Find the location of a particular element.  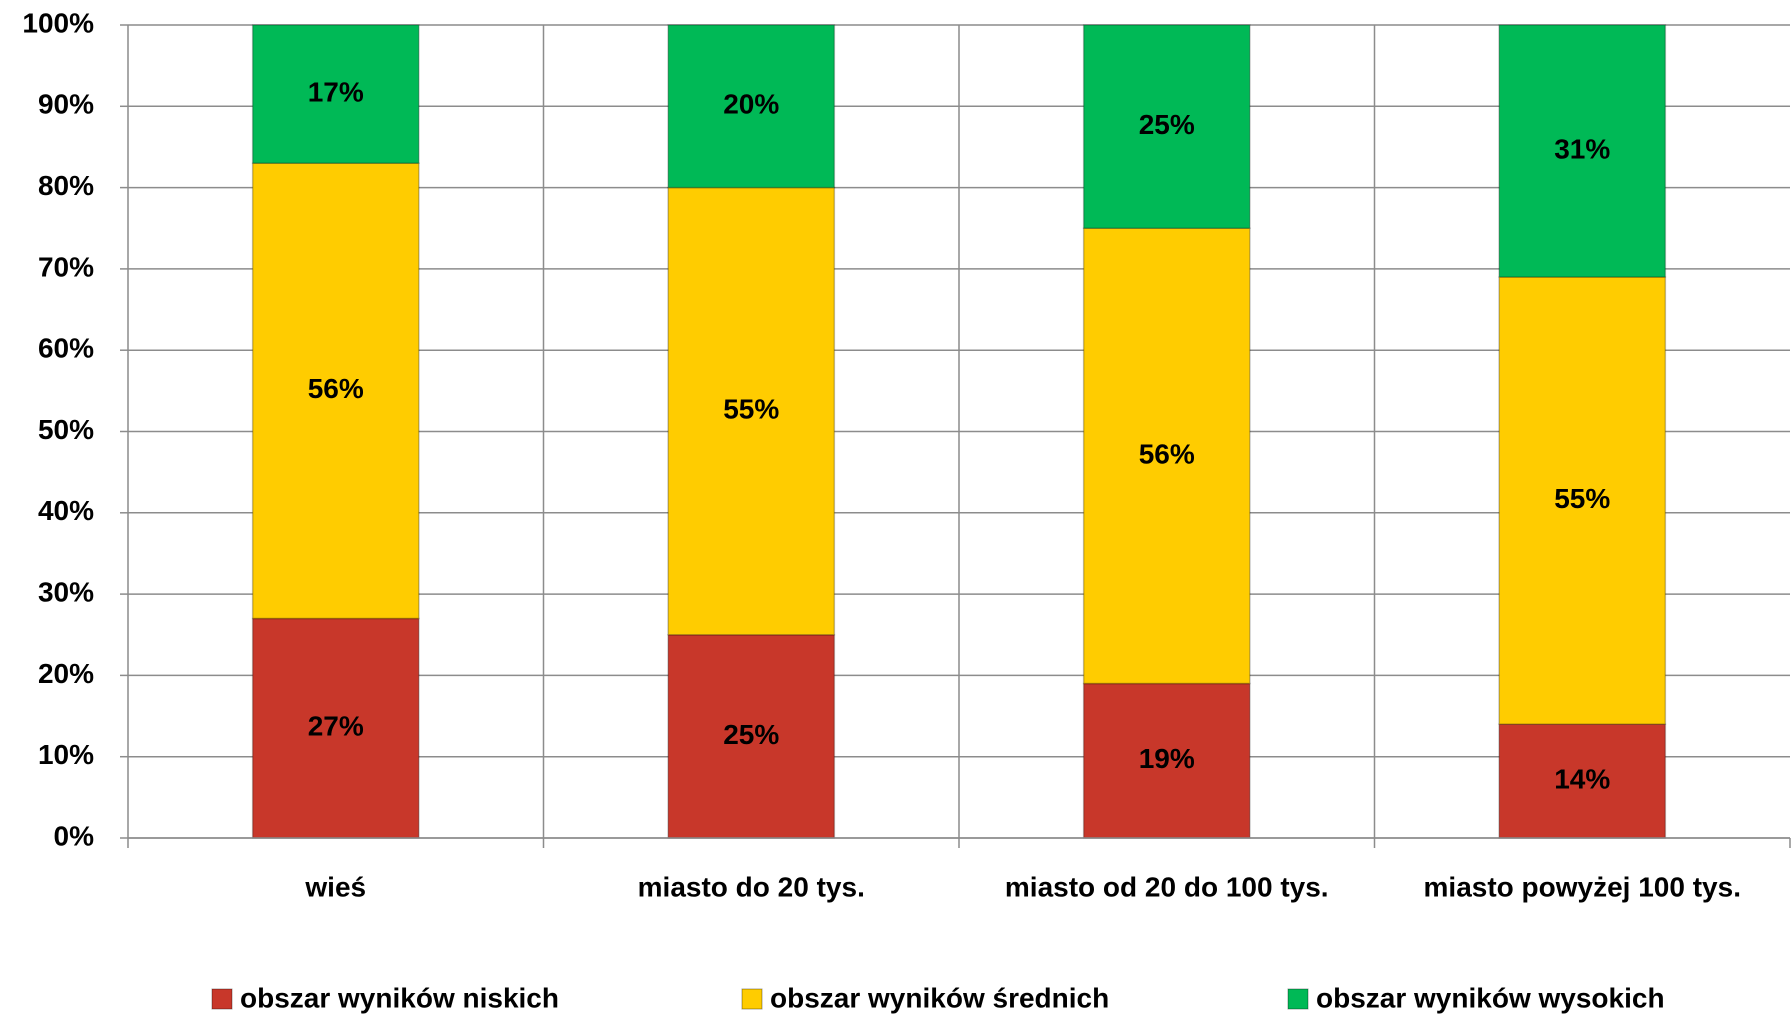

data-label: 19% is located at coordinates (1167, 758).